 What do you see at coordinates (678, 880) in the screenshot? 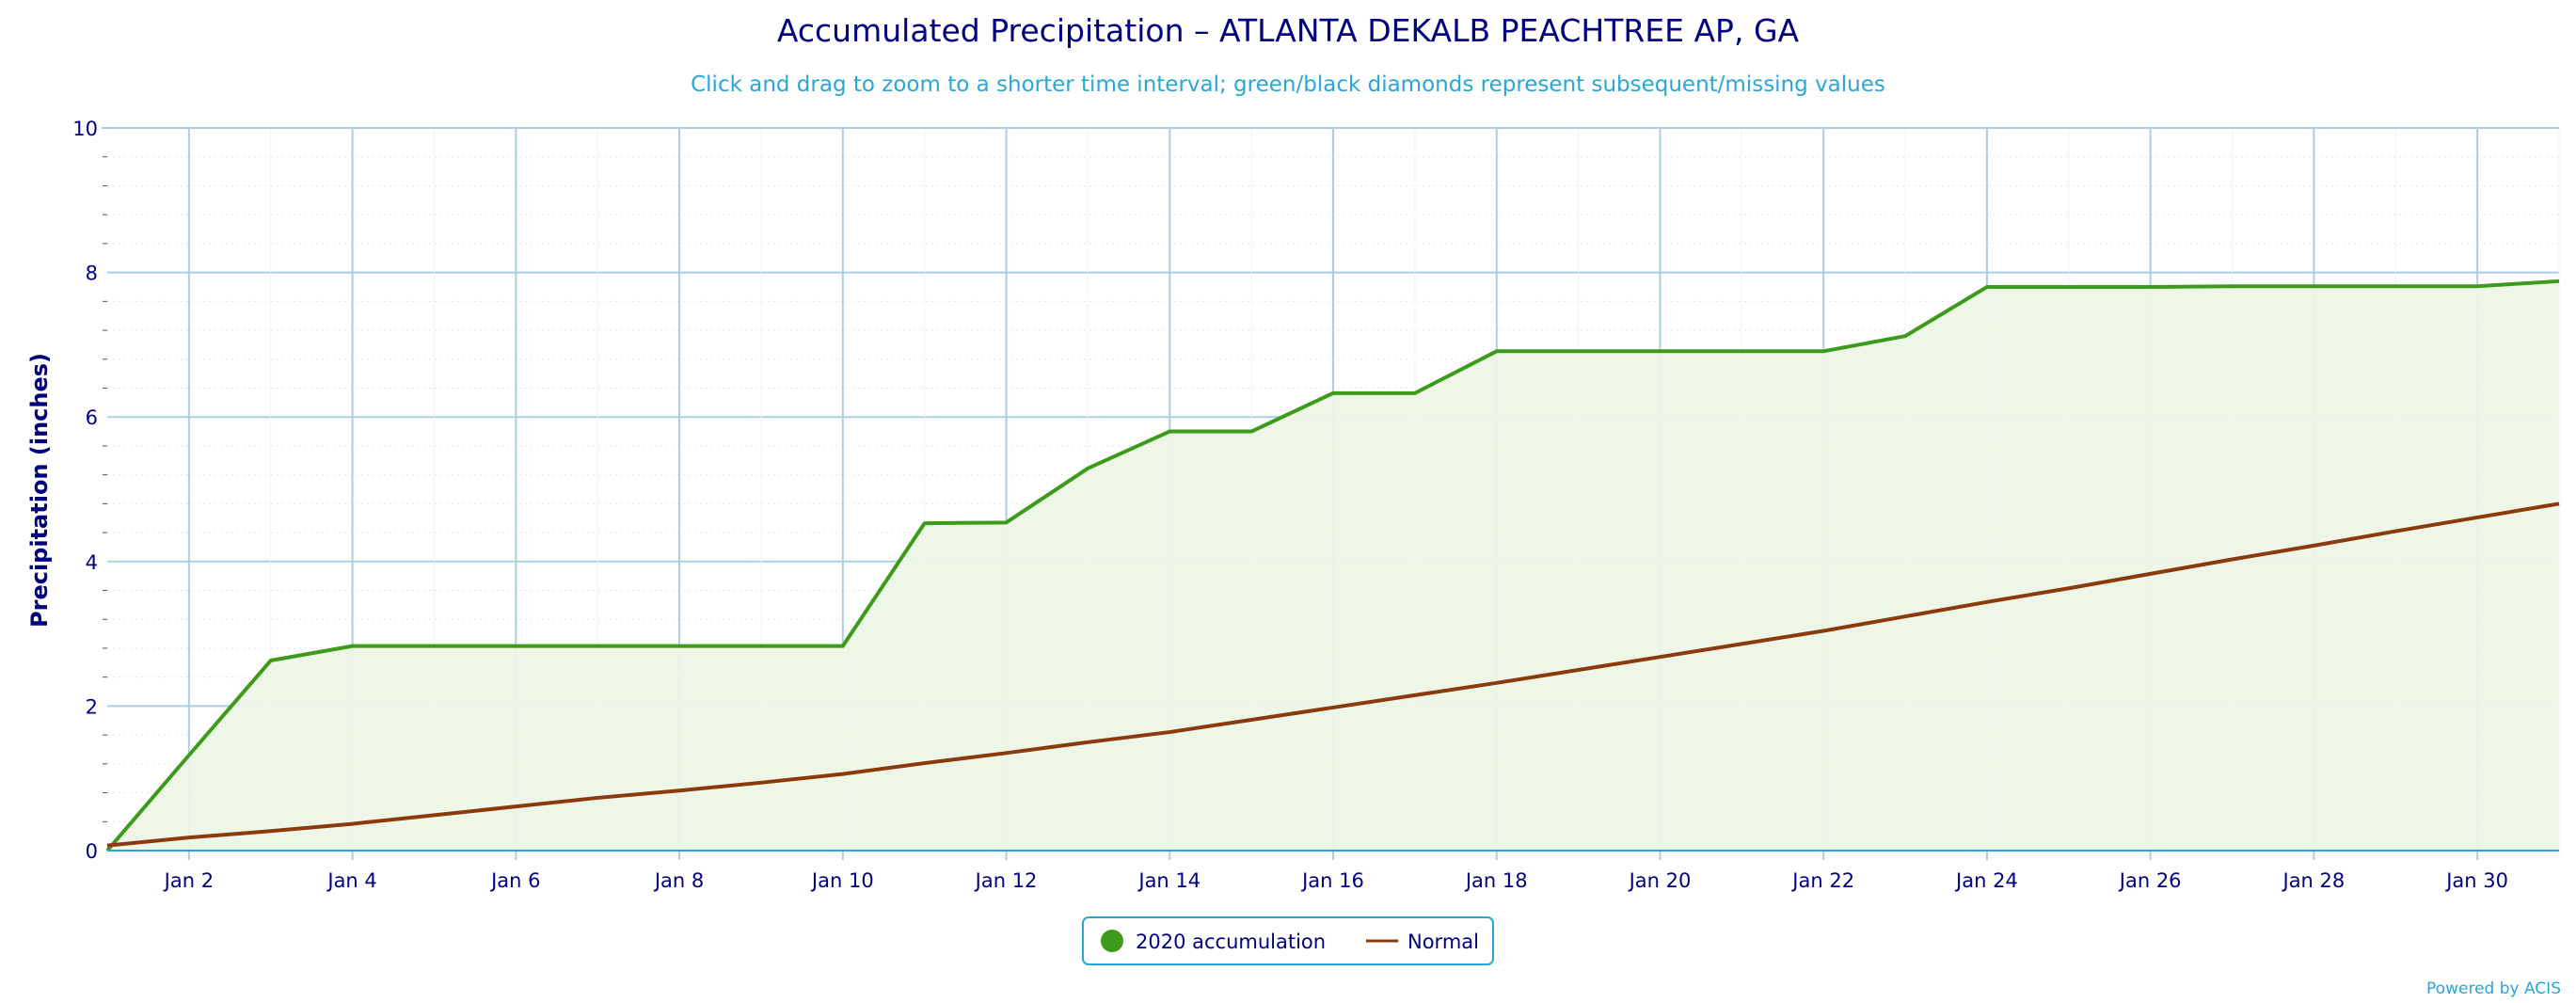
I see `x-tick-label: Jan 8` at bounding box center [678, 880].